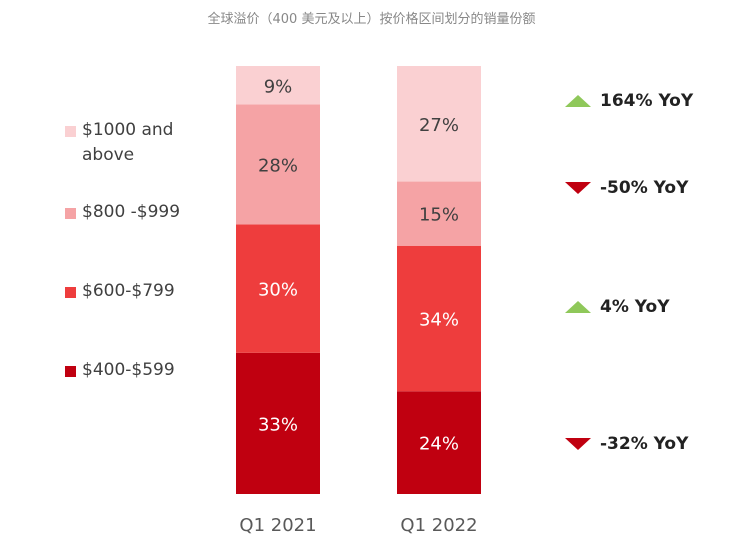  I want to click on legend-item: $1000 and above, so click(123, 143).